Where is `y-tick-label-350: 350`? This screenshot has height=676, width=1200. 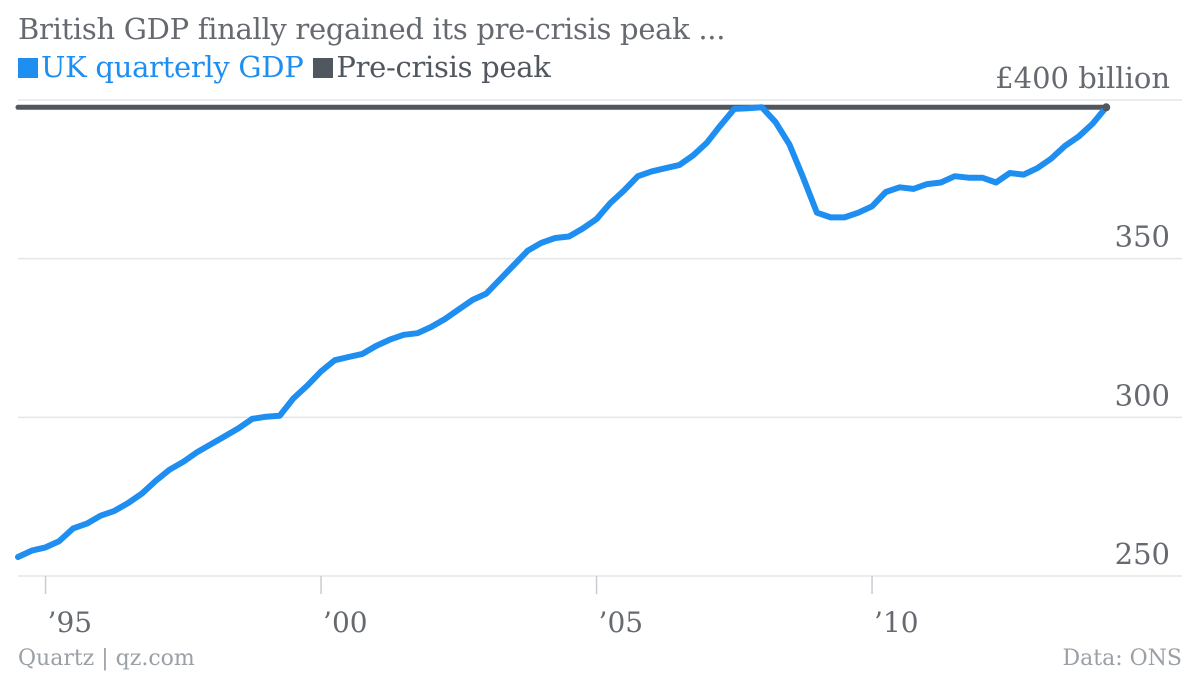 y-tick-label-350: 350 is located at coordinates (1142, 237).